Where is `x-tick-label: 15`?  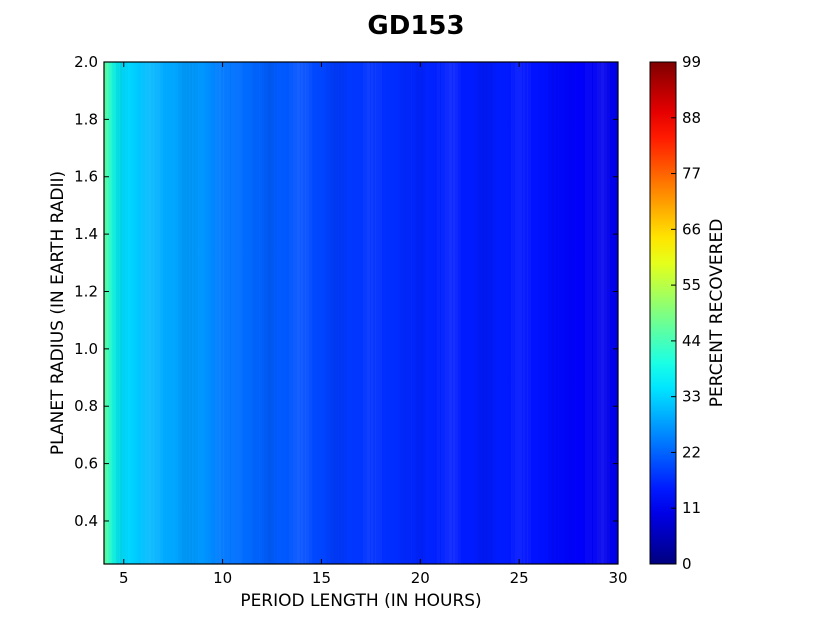 x-tick-label: 15 is located at coordinates (321, 578).